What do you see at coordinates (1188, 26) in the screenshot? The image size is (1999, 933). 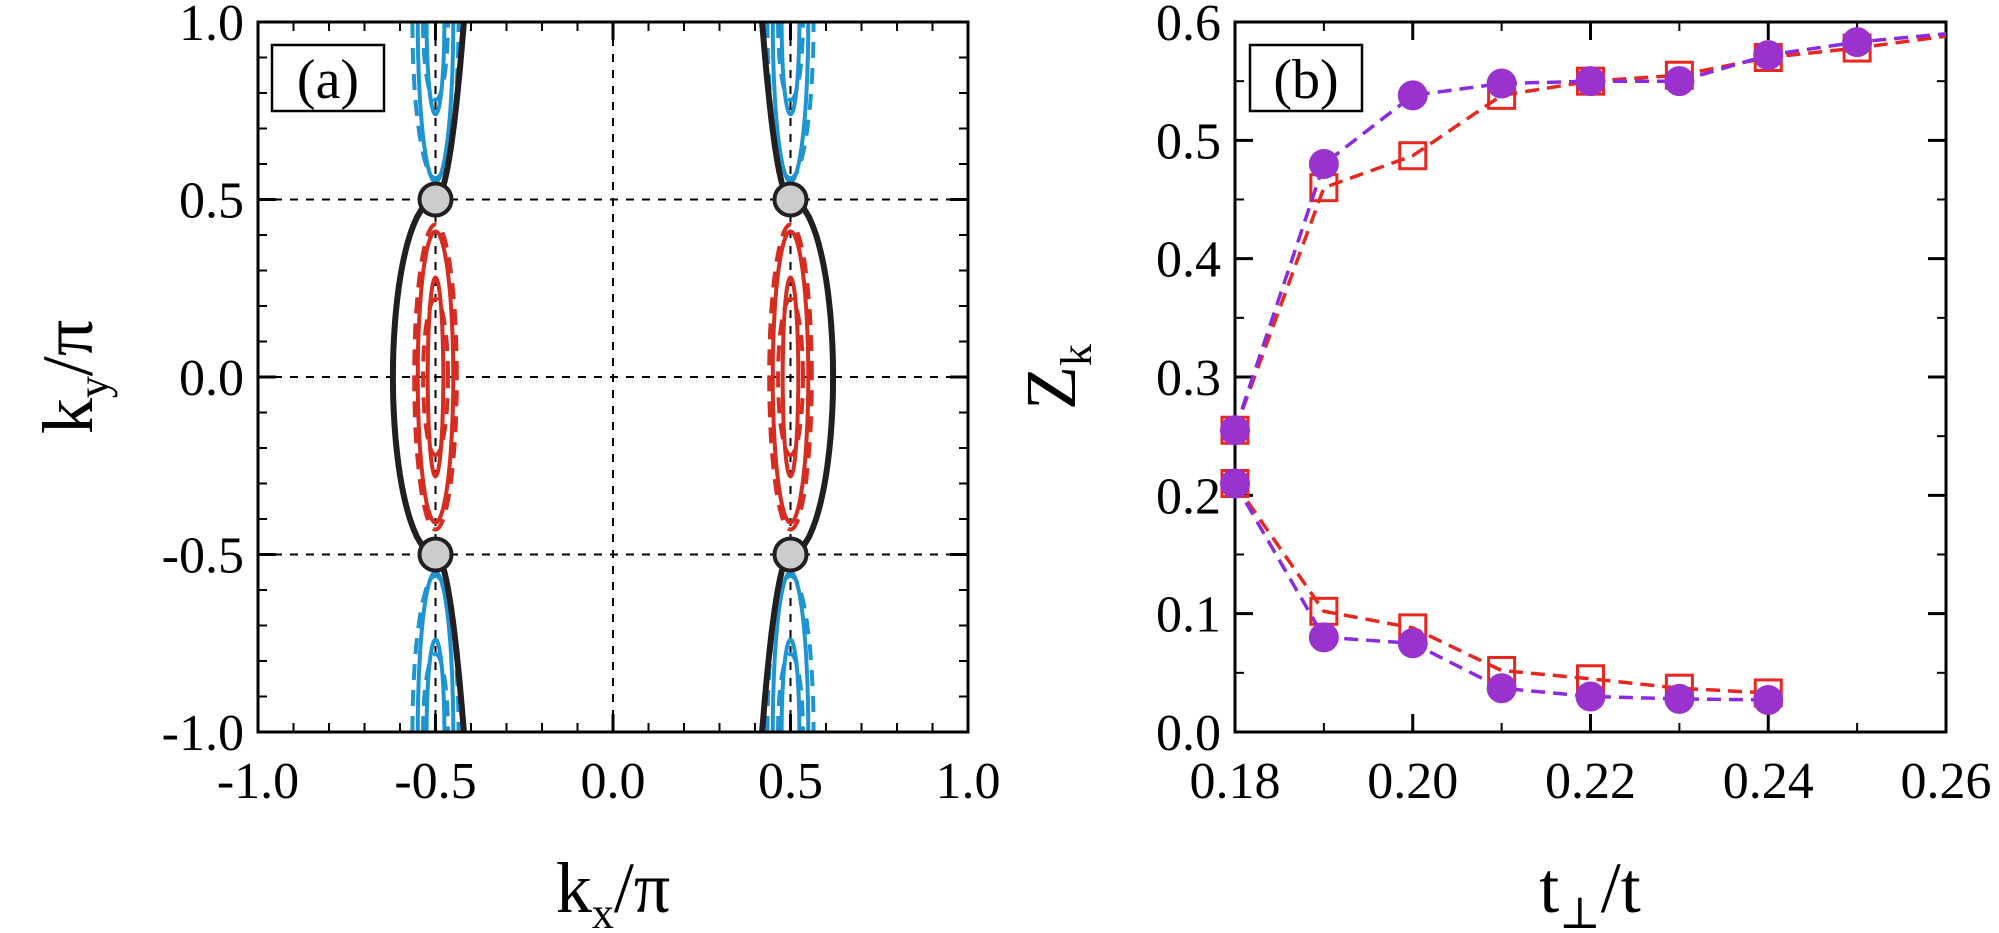 I see `b-ytick-label: 0.6` at bounding box center [1188, 26].